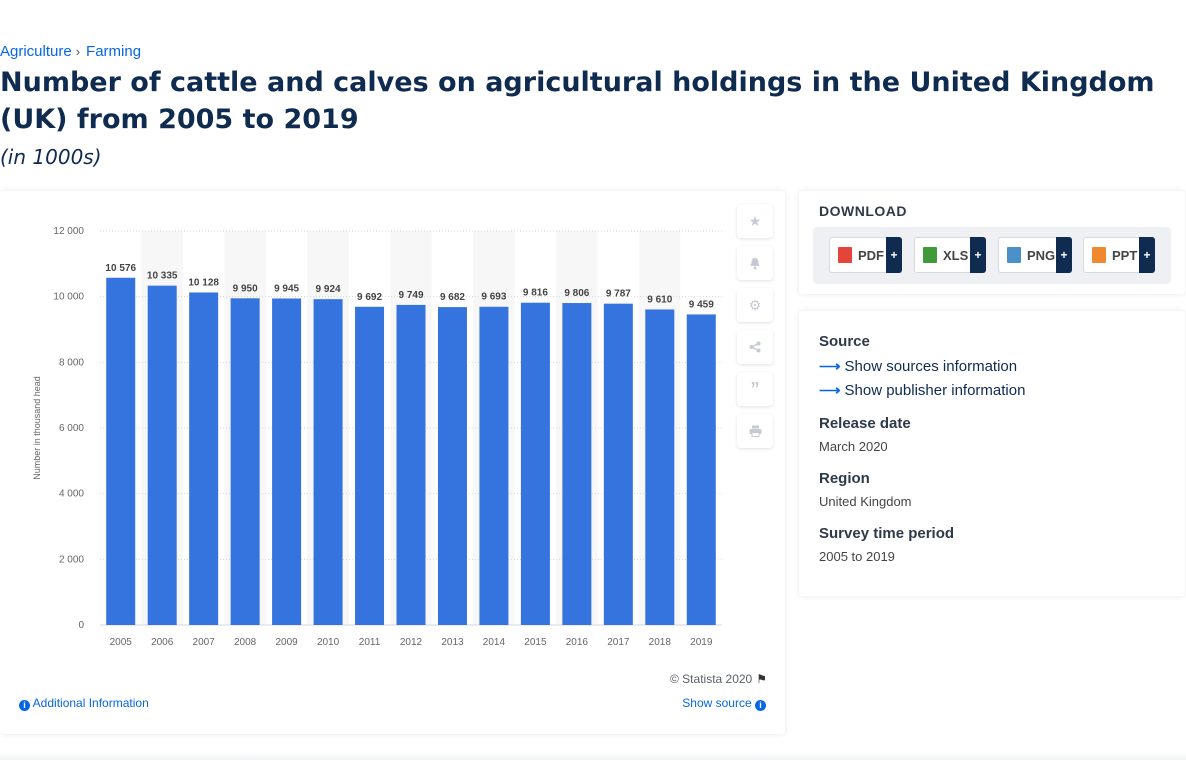 Image resolution: width=1186 pixels, height=760 pixels. I want to click on download-ppt-button: PPT +, so click(1119, 255).